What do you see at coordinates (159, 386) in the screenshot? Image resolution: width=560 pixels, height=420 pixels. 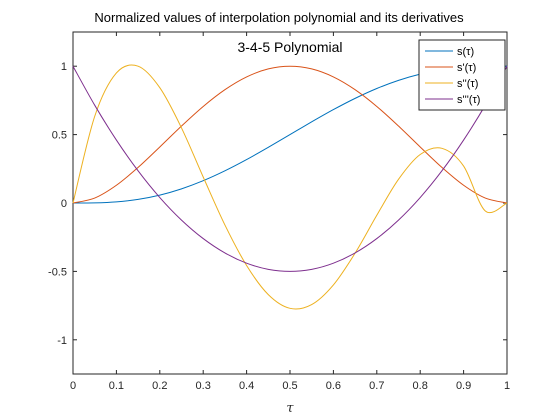 I see `x-tick-label: 0.2` at bounding box center [159, 386].